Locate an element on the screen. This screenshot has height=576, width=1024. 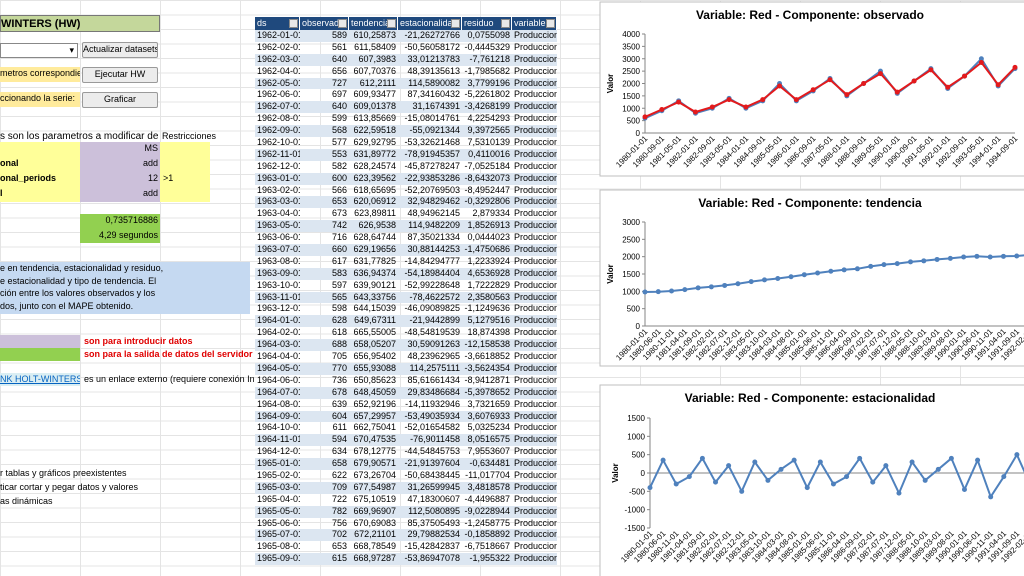
table-cell: 1964-01-01 is located at coordinates (278, 320).